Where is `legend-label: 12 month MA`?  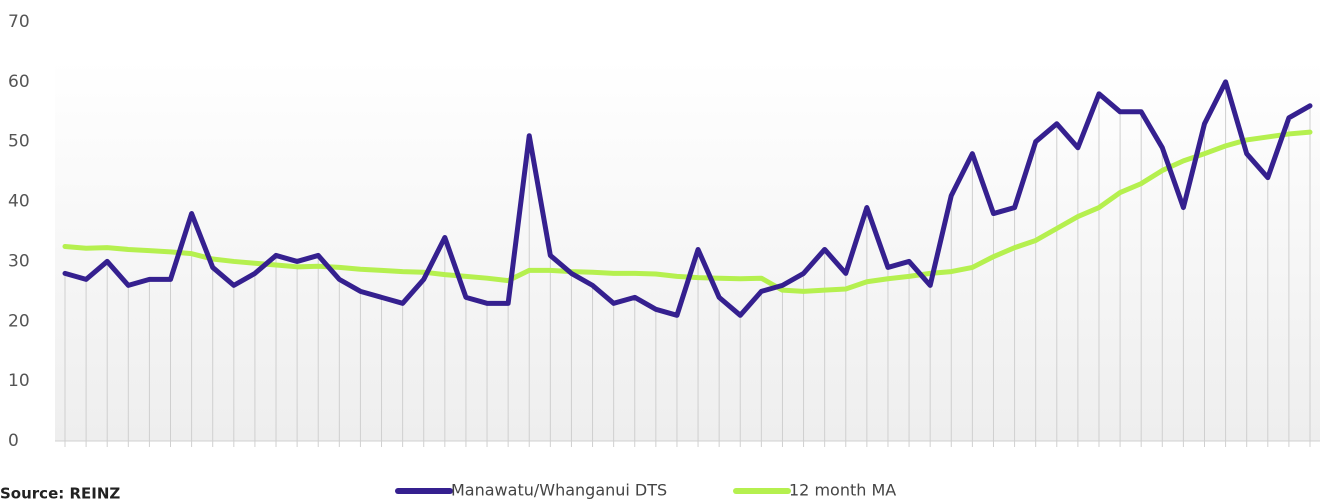 legend-label: 12 month MA is located at coordinates (842, 490).